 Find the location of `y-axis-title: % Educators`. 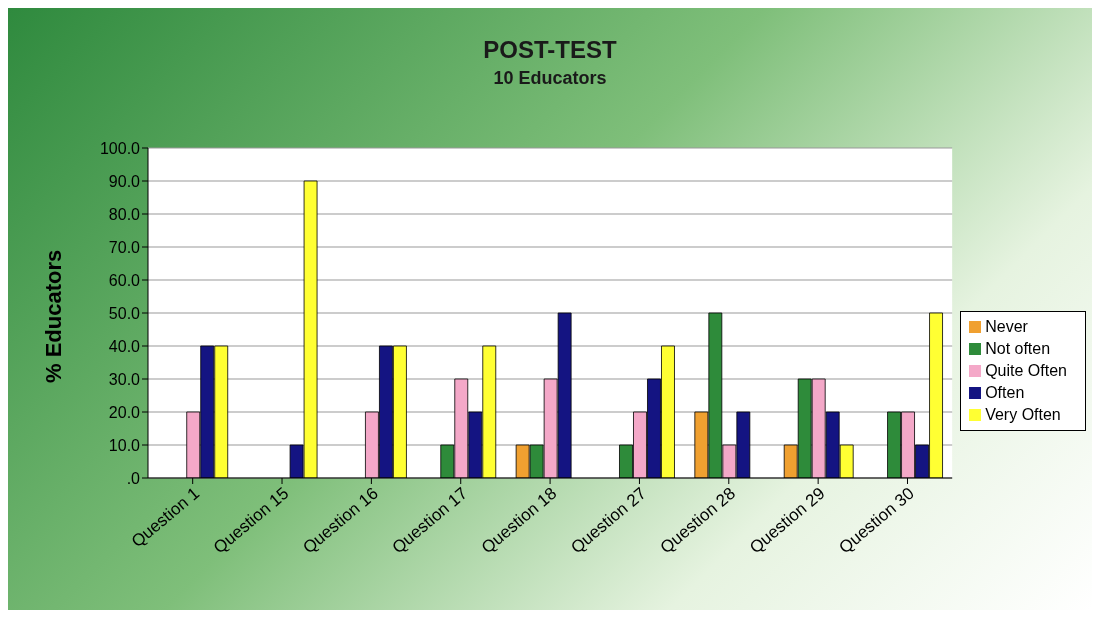

y-axis-title: % Educators is located at coordinates (53, 316).